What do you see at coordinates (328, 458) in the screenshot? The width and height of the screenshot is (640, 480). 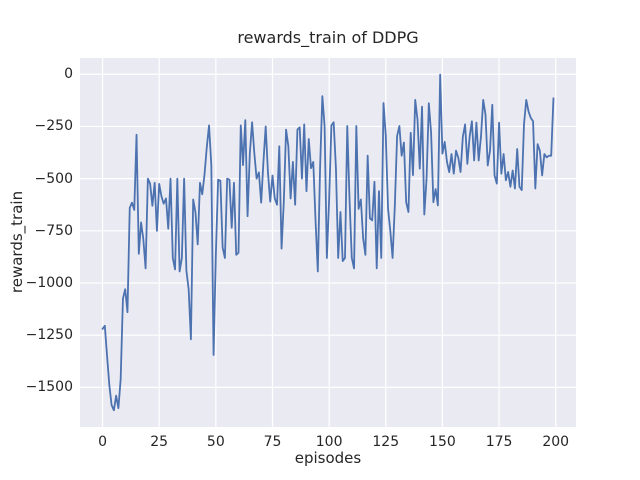 I see `x-axis-label: episodes` at bounding box center [328, 458].